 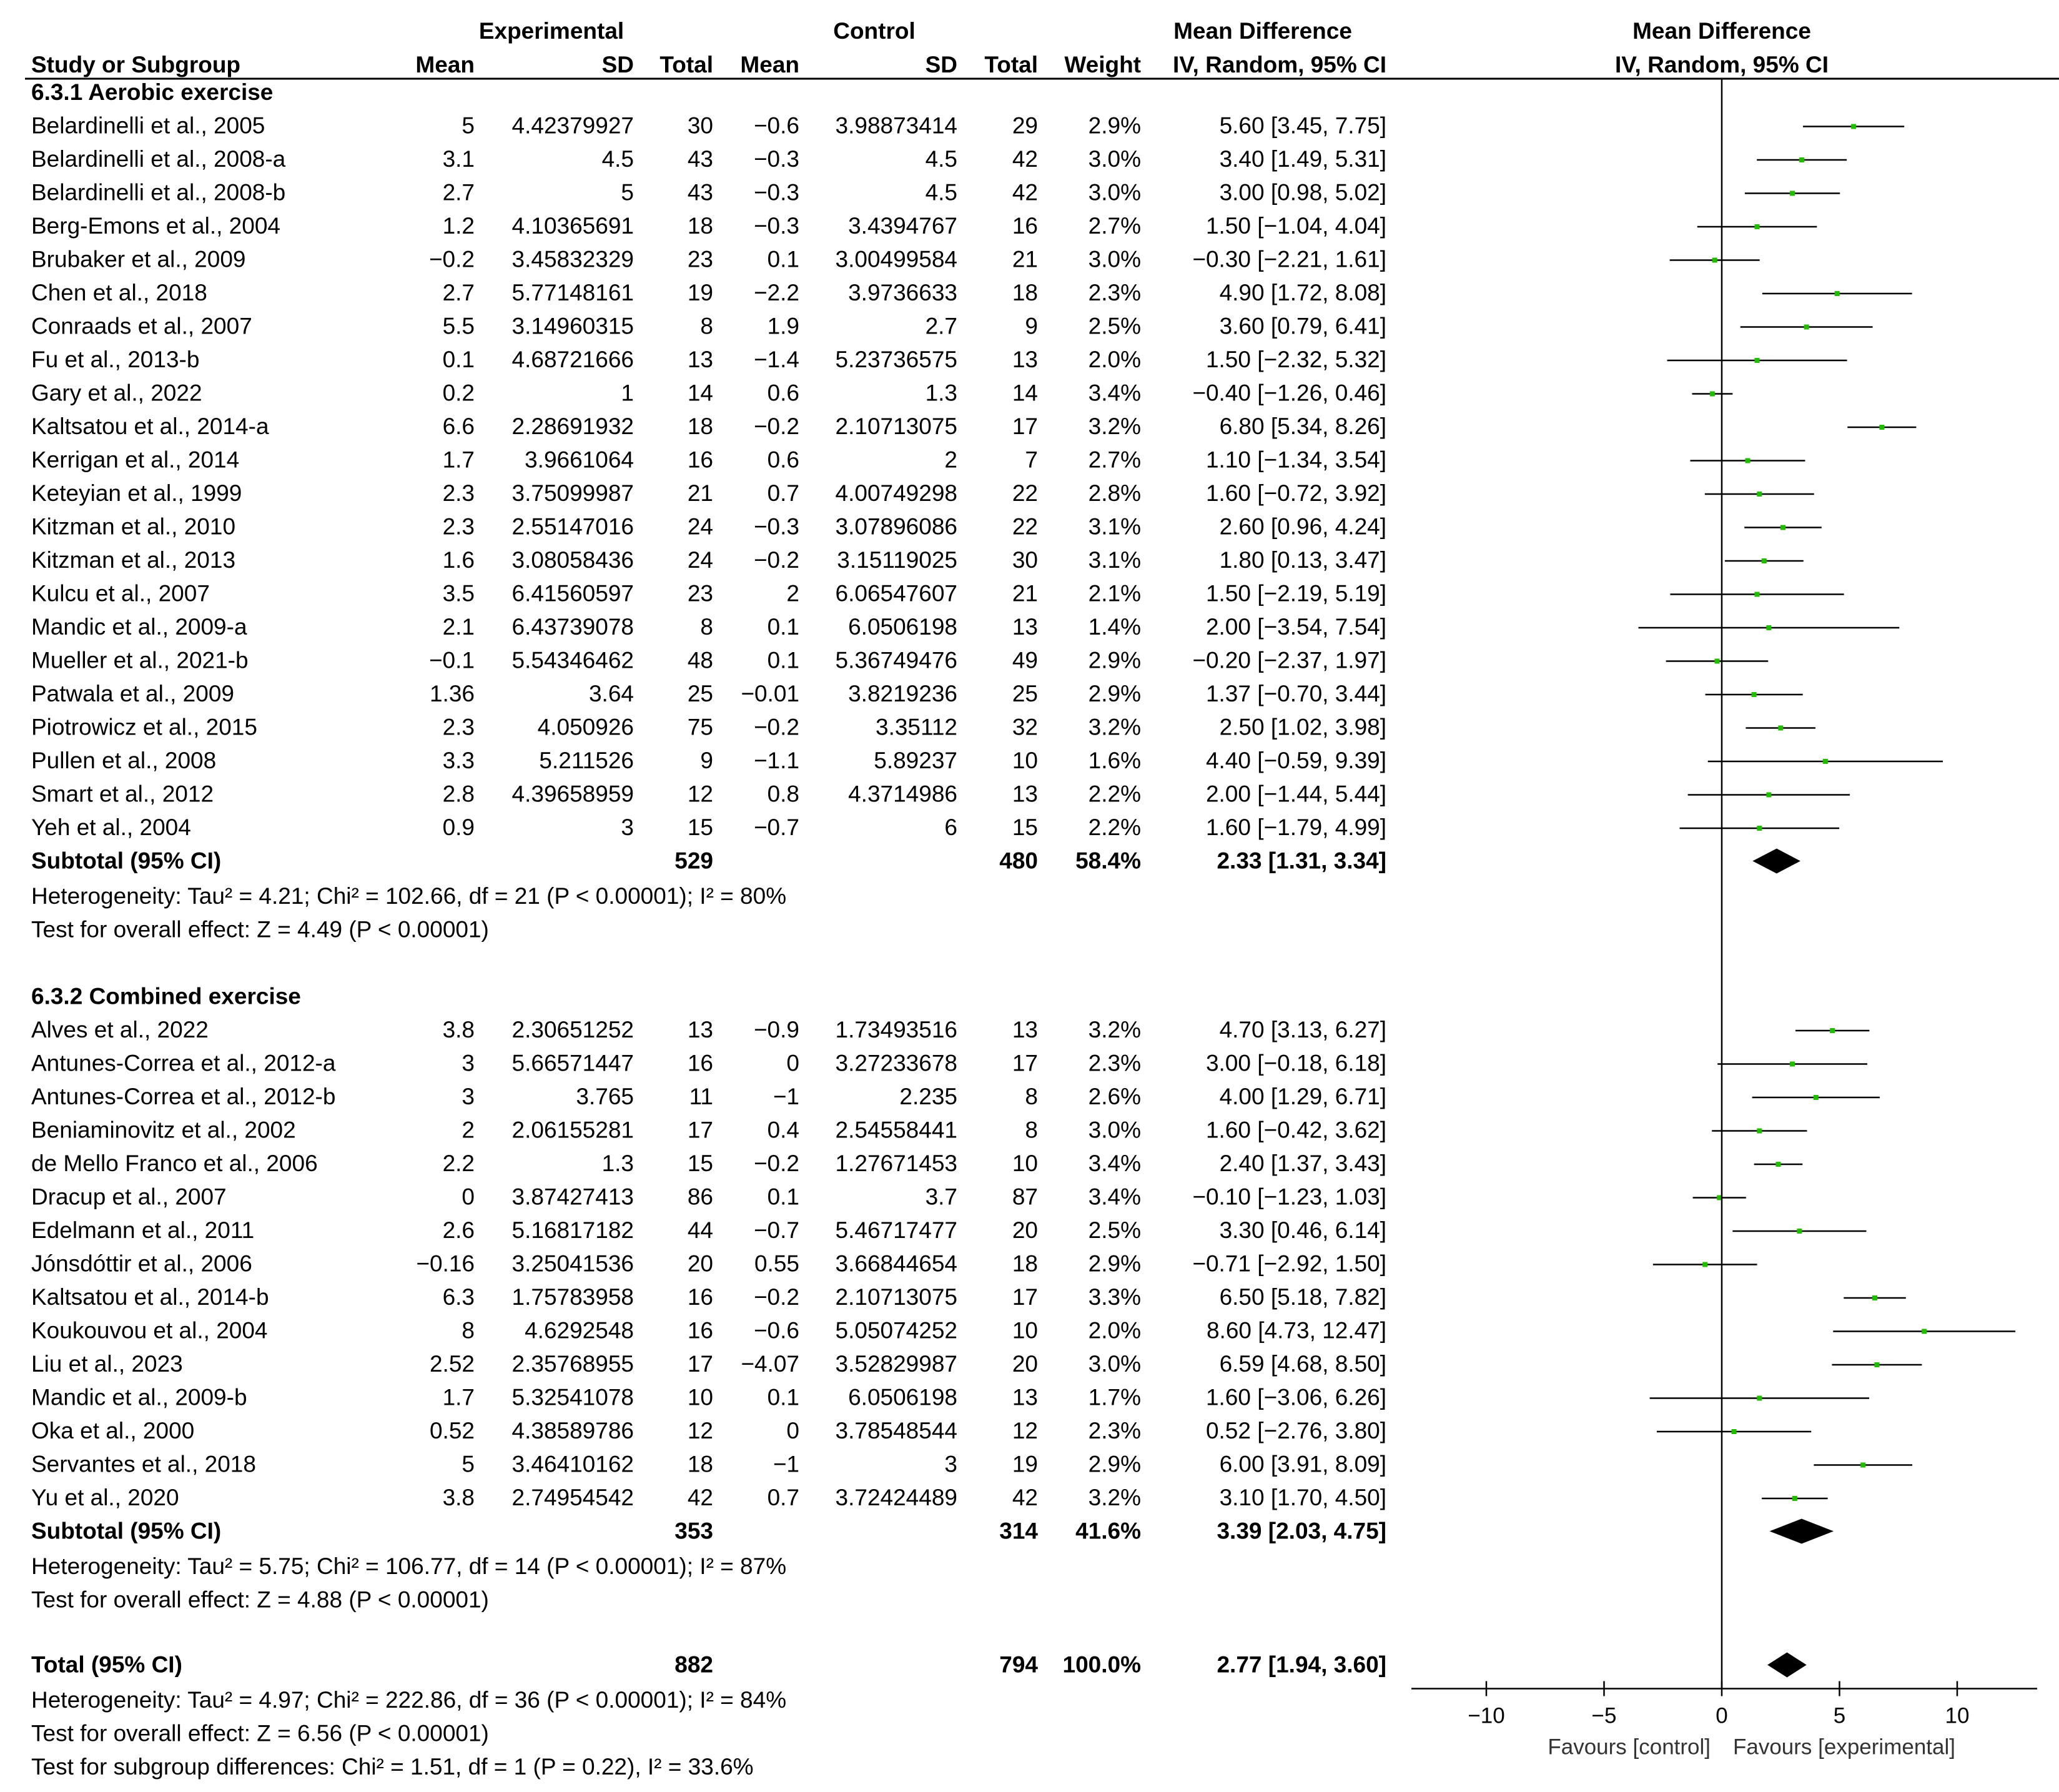 I want to click on total-exp-total: 882, so click(x=693, y=1665).